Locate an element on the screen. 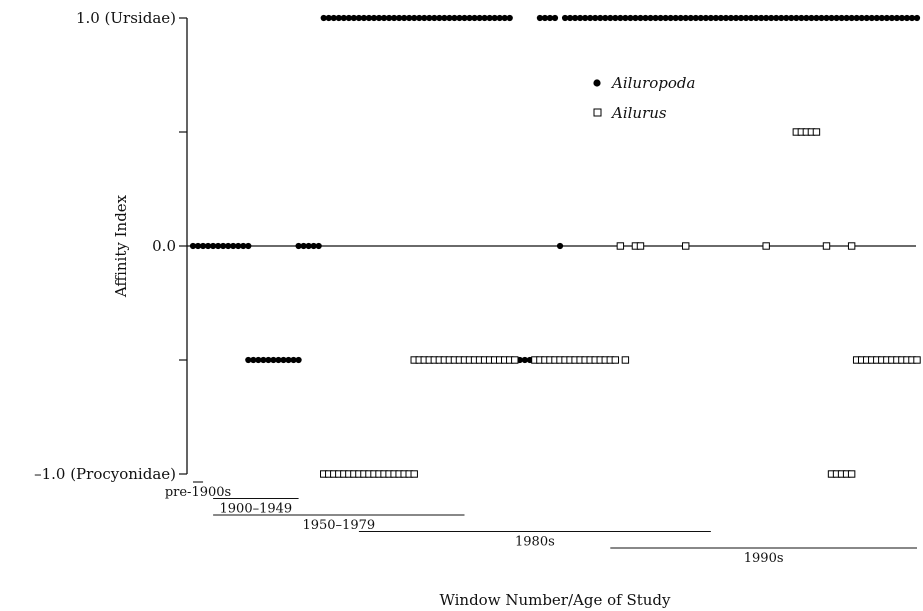  legend-marker-ailurus is located at coordinates (597, 112).